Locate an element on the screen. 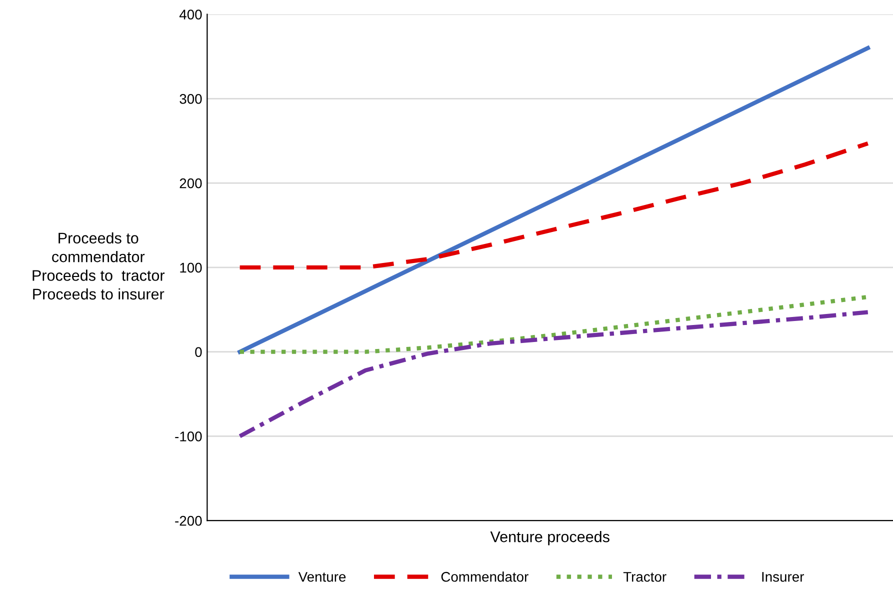 Image resolution: width=893 pixels, height=597 pixels. y-tick-label: 200 is located at coordinates (191, 183).